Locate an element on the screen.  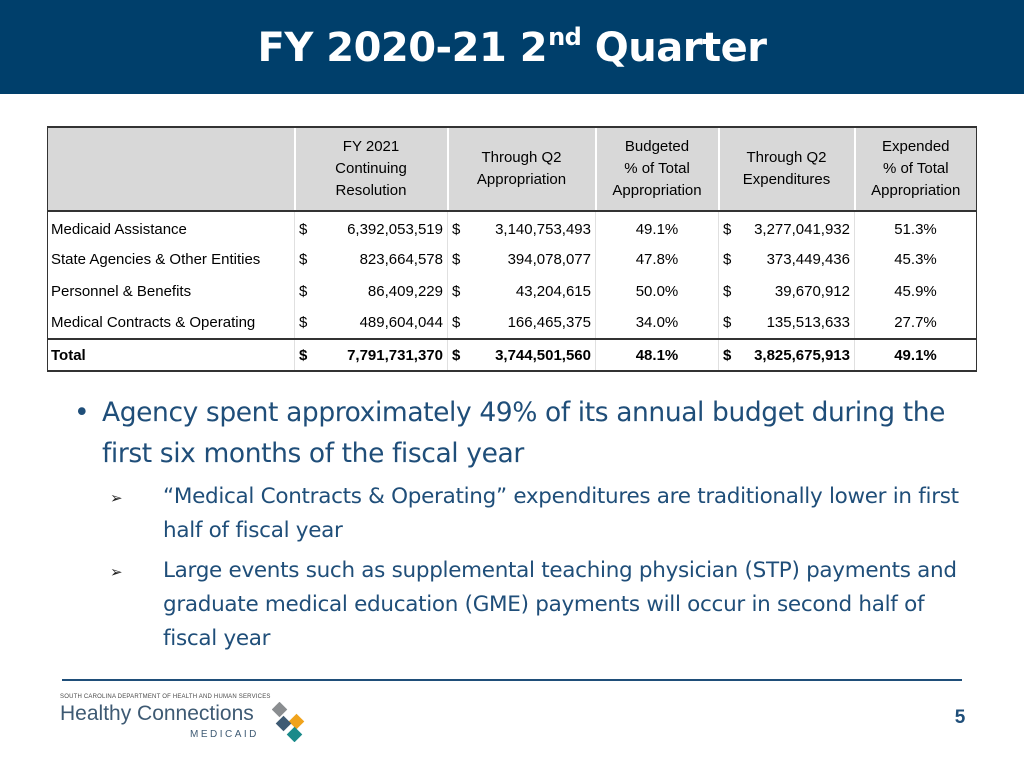
title-superscript: nd is located at coordinates (565, 37).